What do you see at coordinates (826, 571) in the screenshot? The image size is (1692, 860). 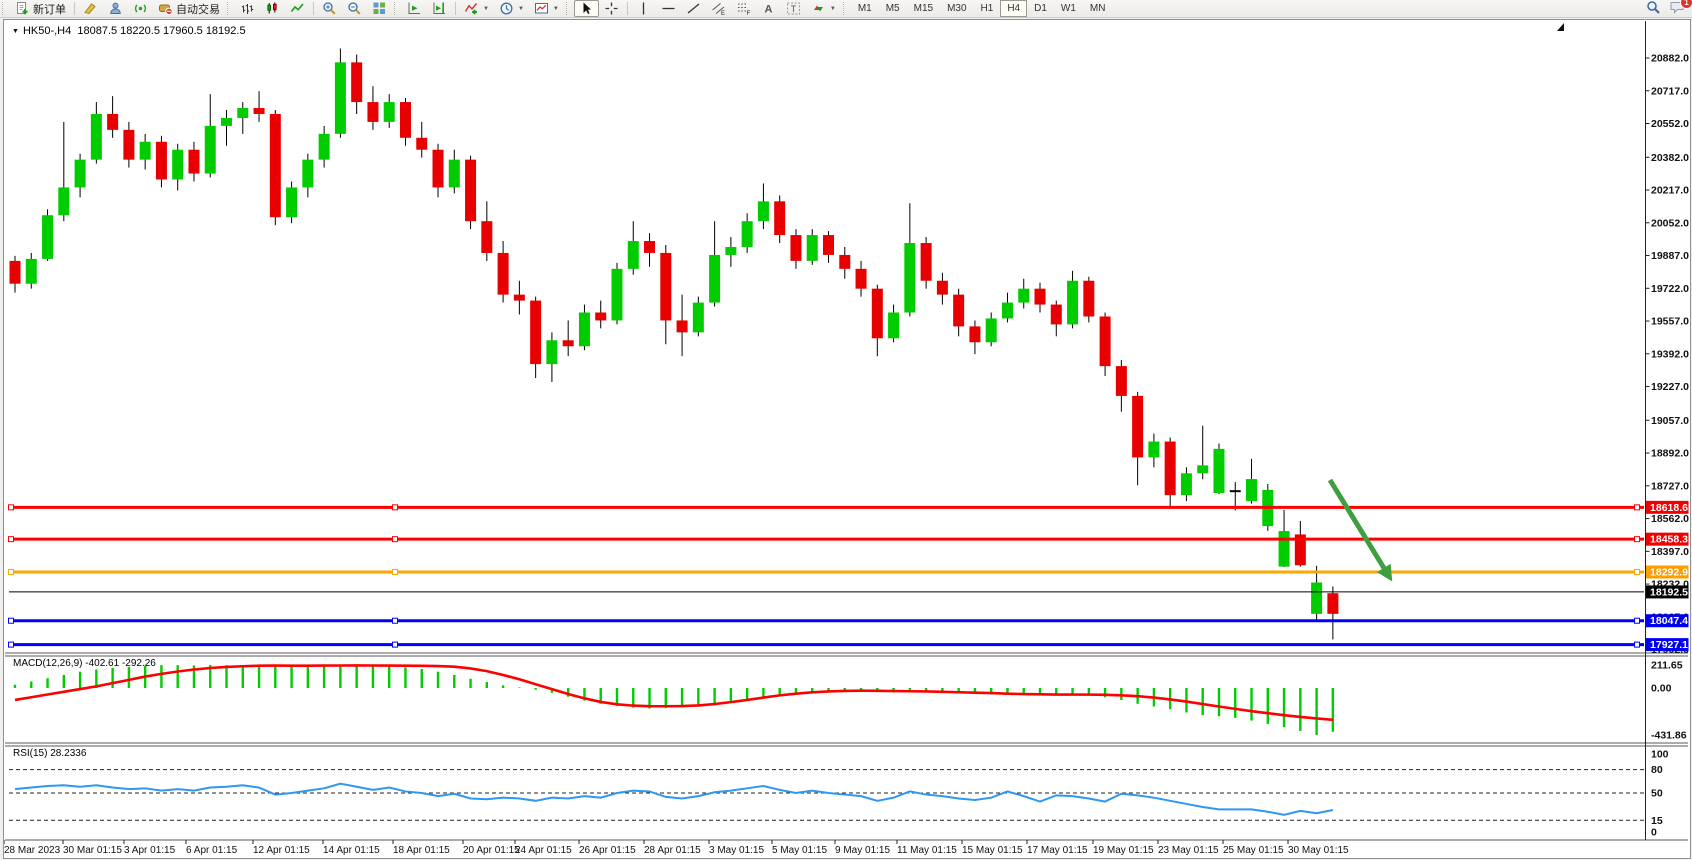 I see `horizontal-line-18292.9` at bounding box center [826, 571].